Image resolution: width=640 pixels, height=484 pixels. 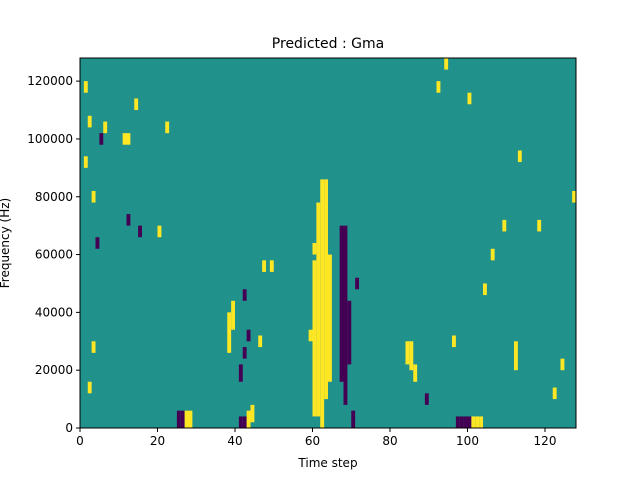 What do you see at coordinates (157, 441) in the screenshot?
I see `x-tick-label: 20` at bounding box center [157, 441].